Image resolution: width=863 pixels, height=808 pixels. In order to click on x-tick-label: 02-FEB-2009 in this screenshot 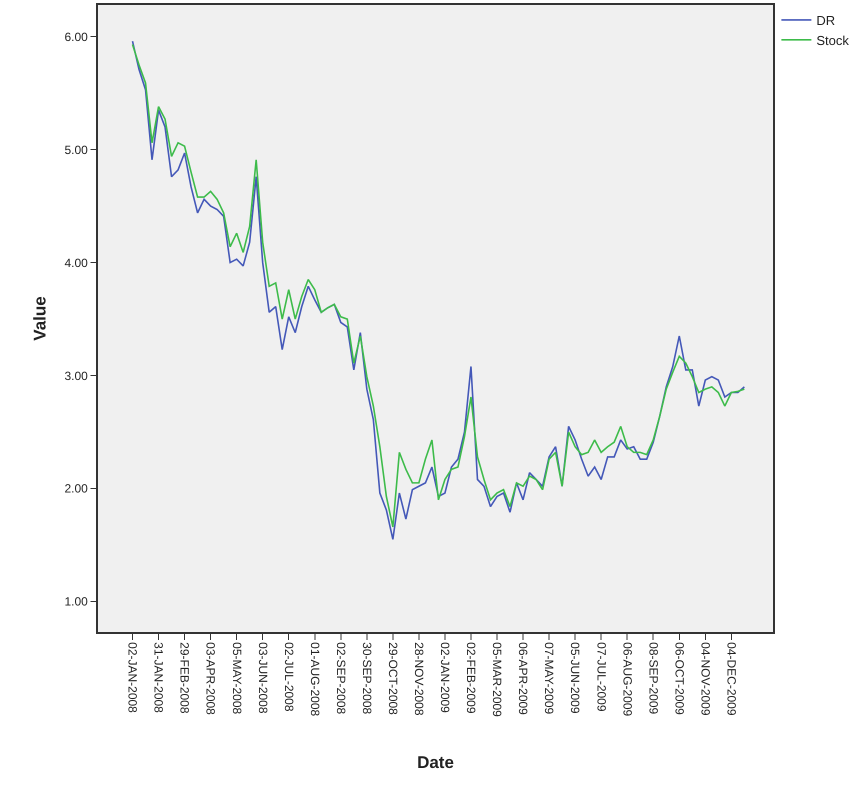, I will do `click(471, 678)`.